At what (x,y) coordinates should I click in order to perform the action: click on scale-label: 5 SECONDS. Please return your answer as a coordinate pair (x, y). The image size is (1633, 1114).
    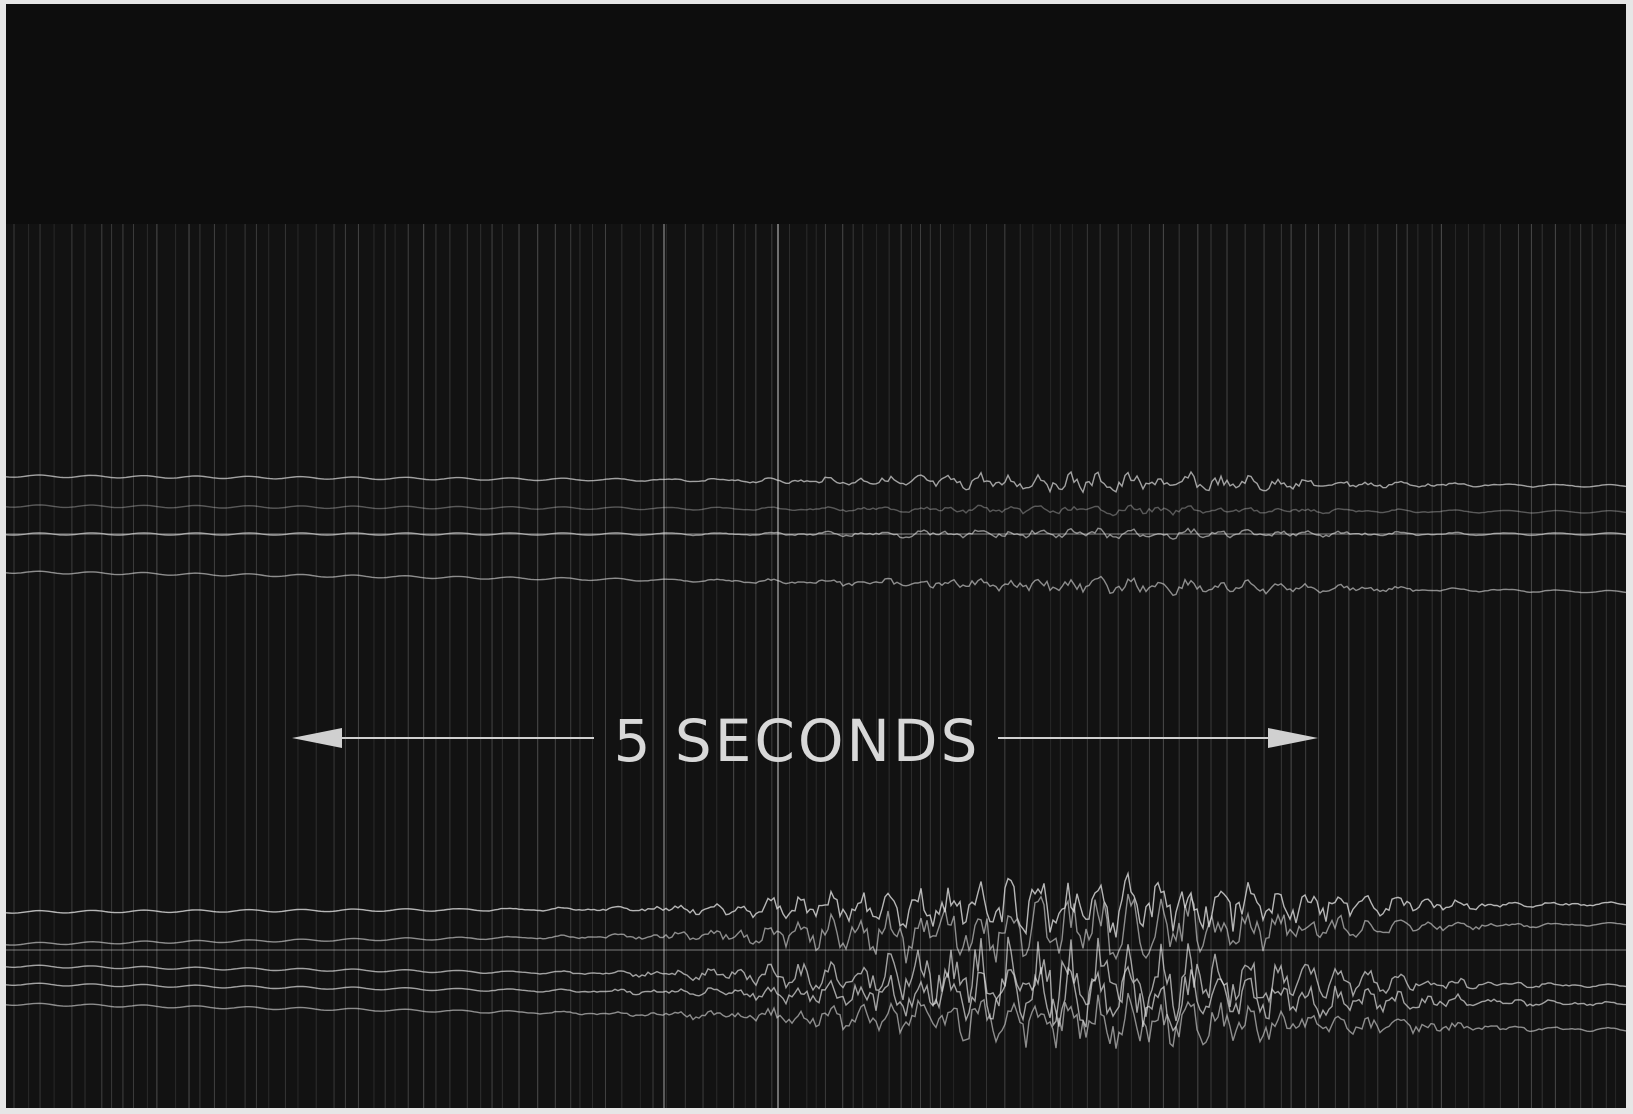
    Looking at the image, I should click on (797, 741).